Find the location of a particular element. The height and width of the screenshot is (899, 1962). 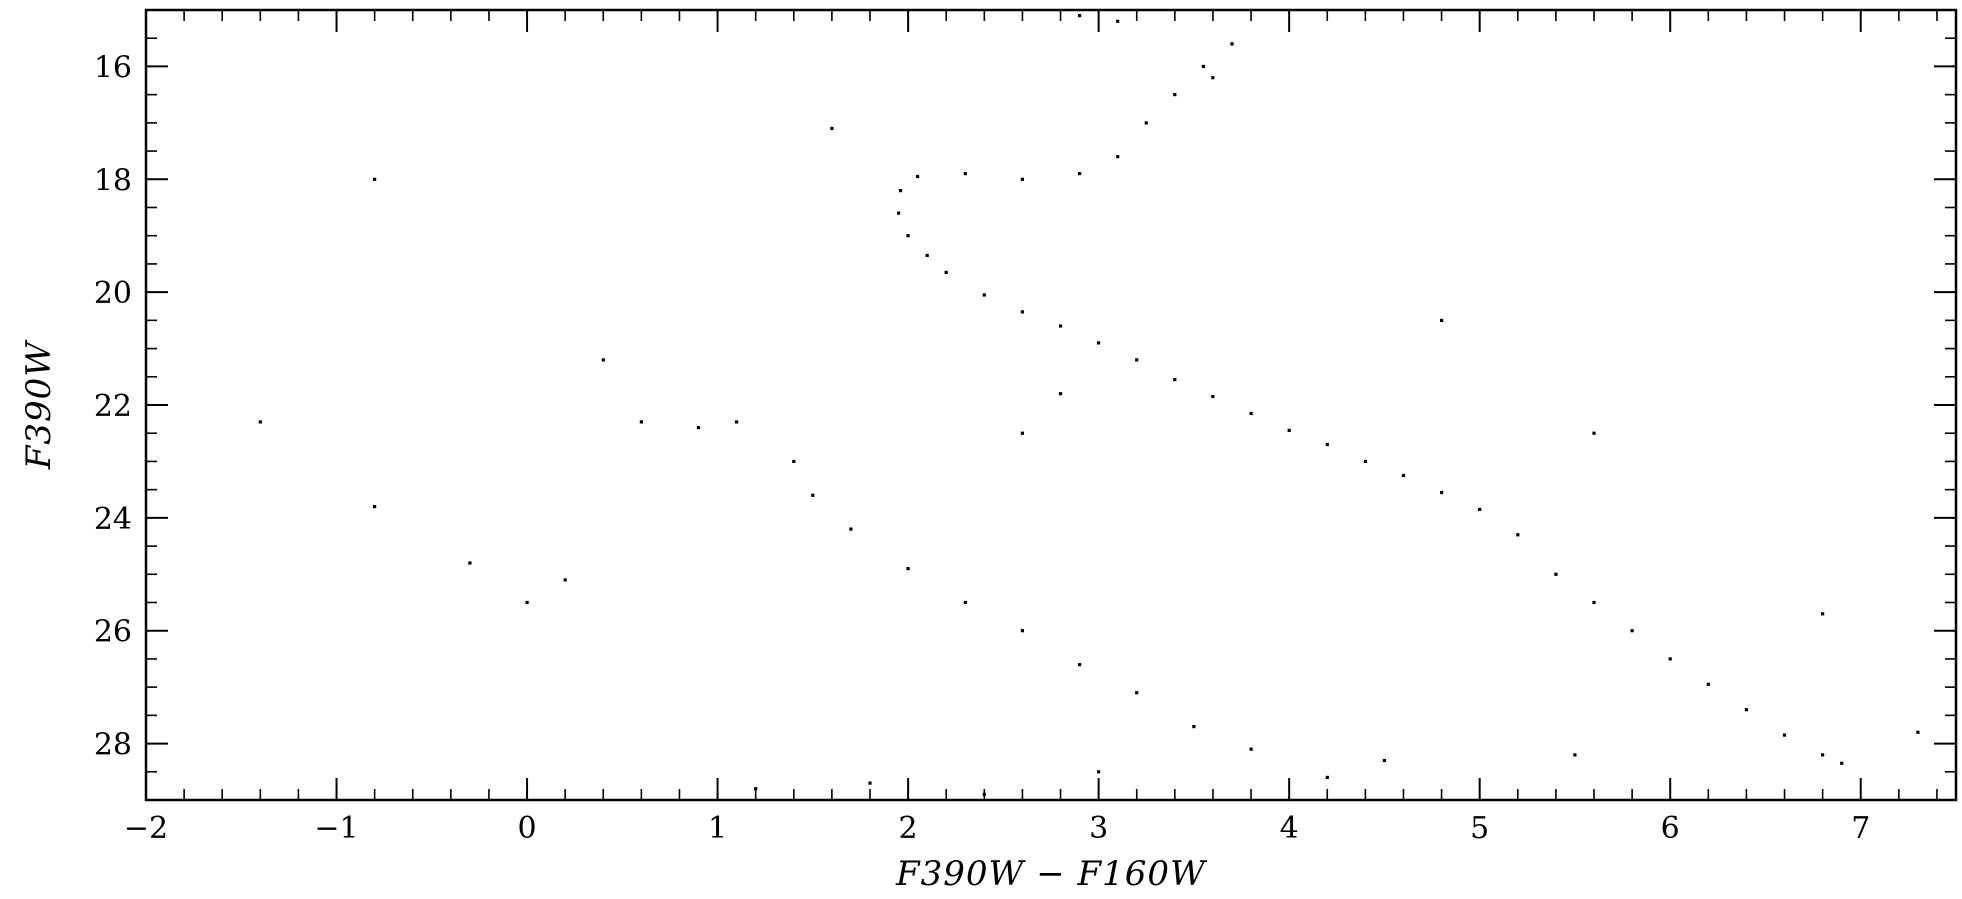

y-tick-label: 18 is located at coordinates (113, 180).